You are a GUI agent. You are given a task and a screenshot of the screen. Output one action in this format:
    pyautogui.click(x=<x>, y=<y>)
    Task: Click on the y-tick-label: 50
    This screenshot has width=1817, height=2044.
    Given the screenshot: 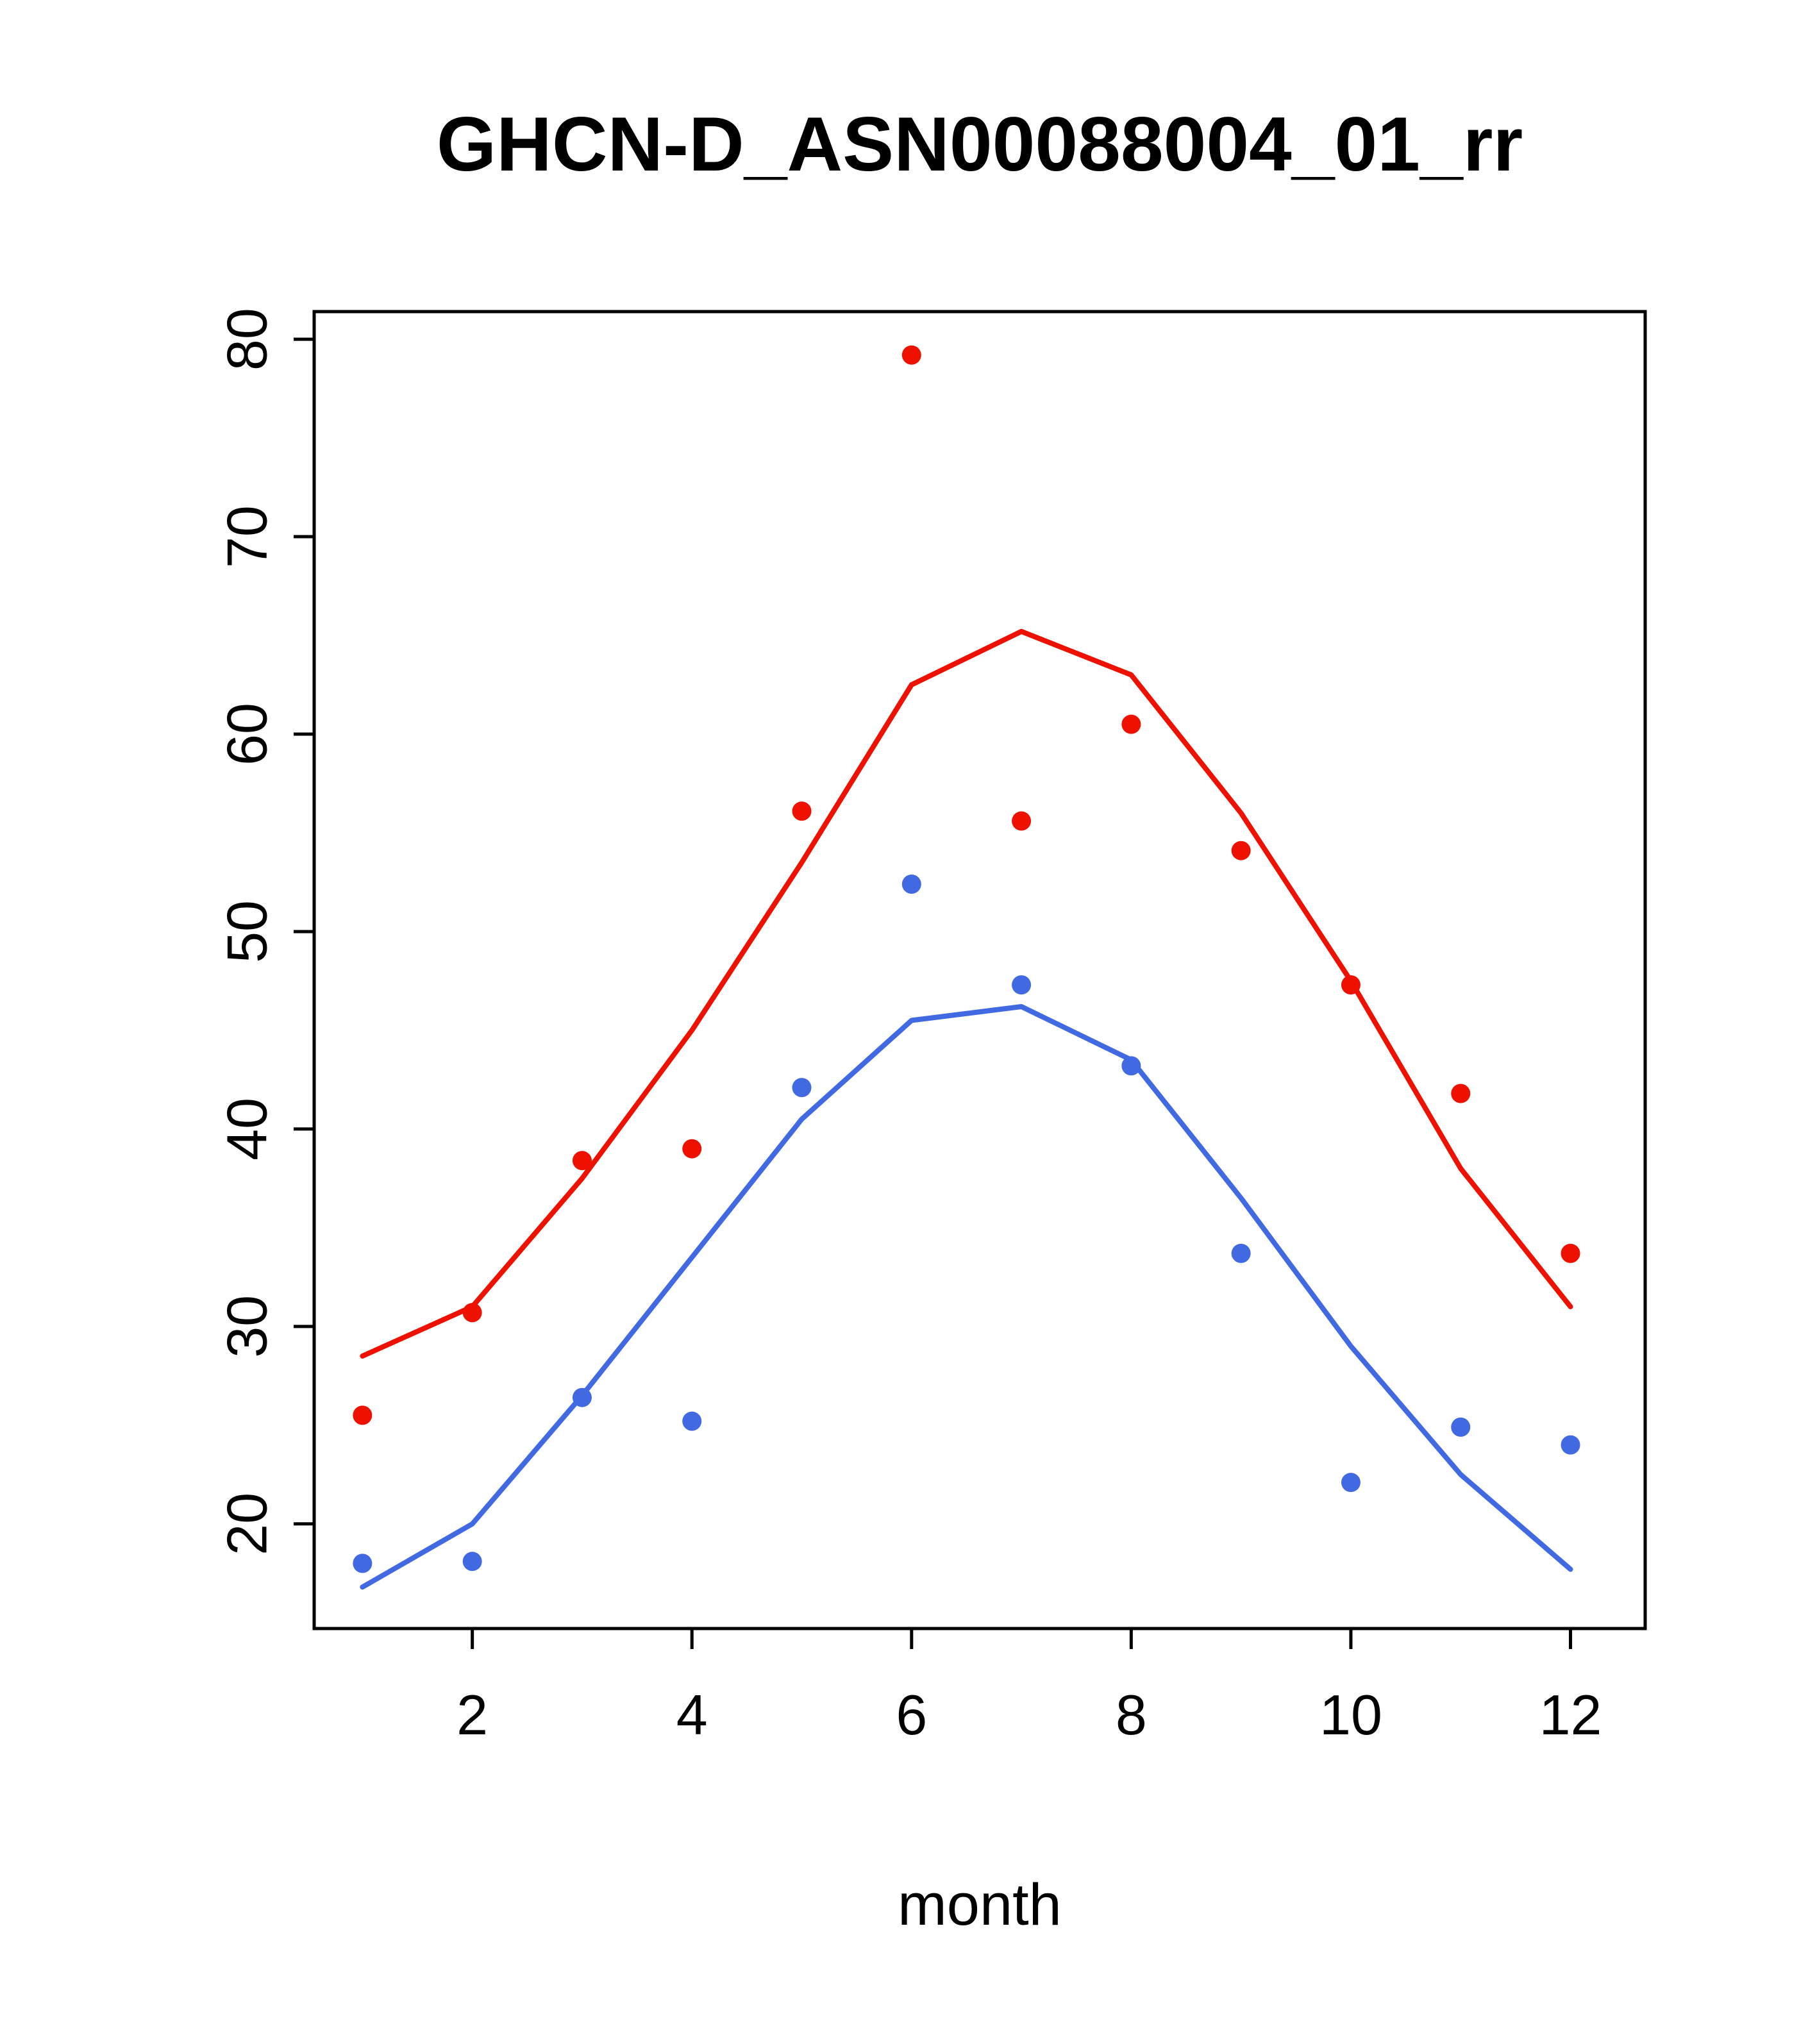 What is the action you would take?
    pyautogui.click(x=247, y=932)
    